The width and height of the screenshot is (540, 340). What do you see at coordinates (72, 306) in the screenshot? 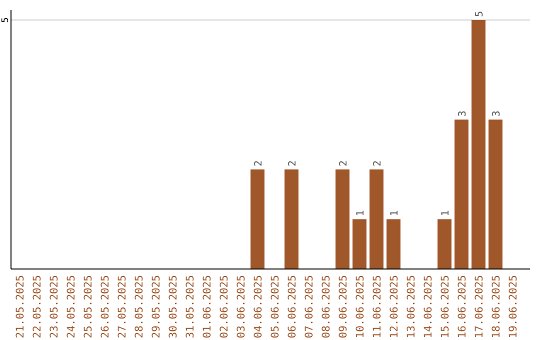
I see `x-tick-label: 24.05.2025` at bounding box center [72, 306].